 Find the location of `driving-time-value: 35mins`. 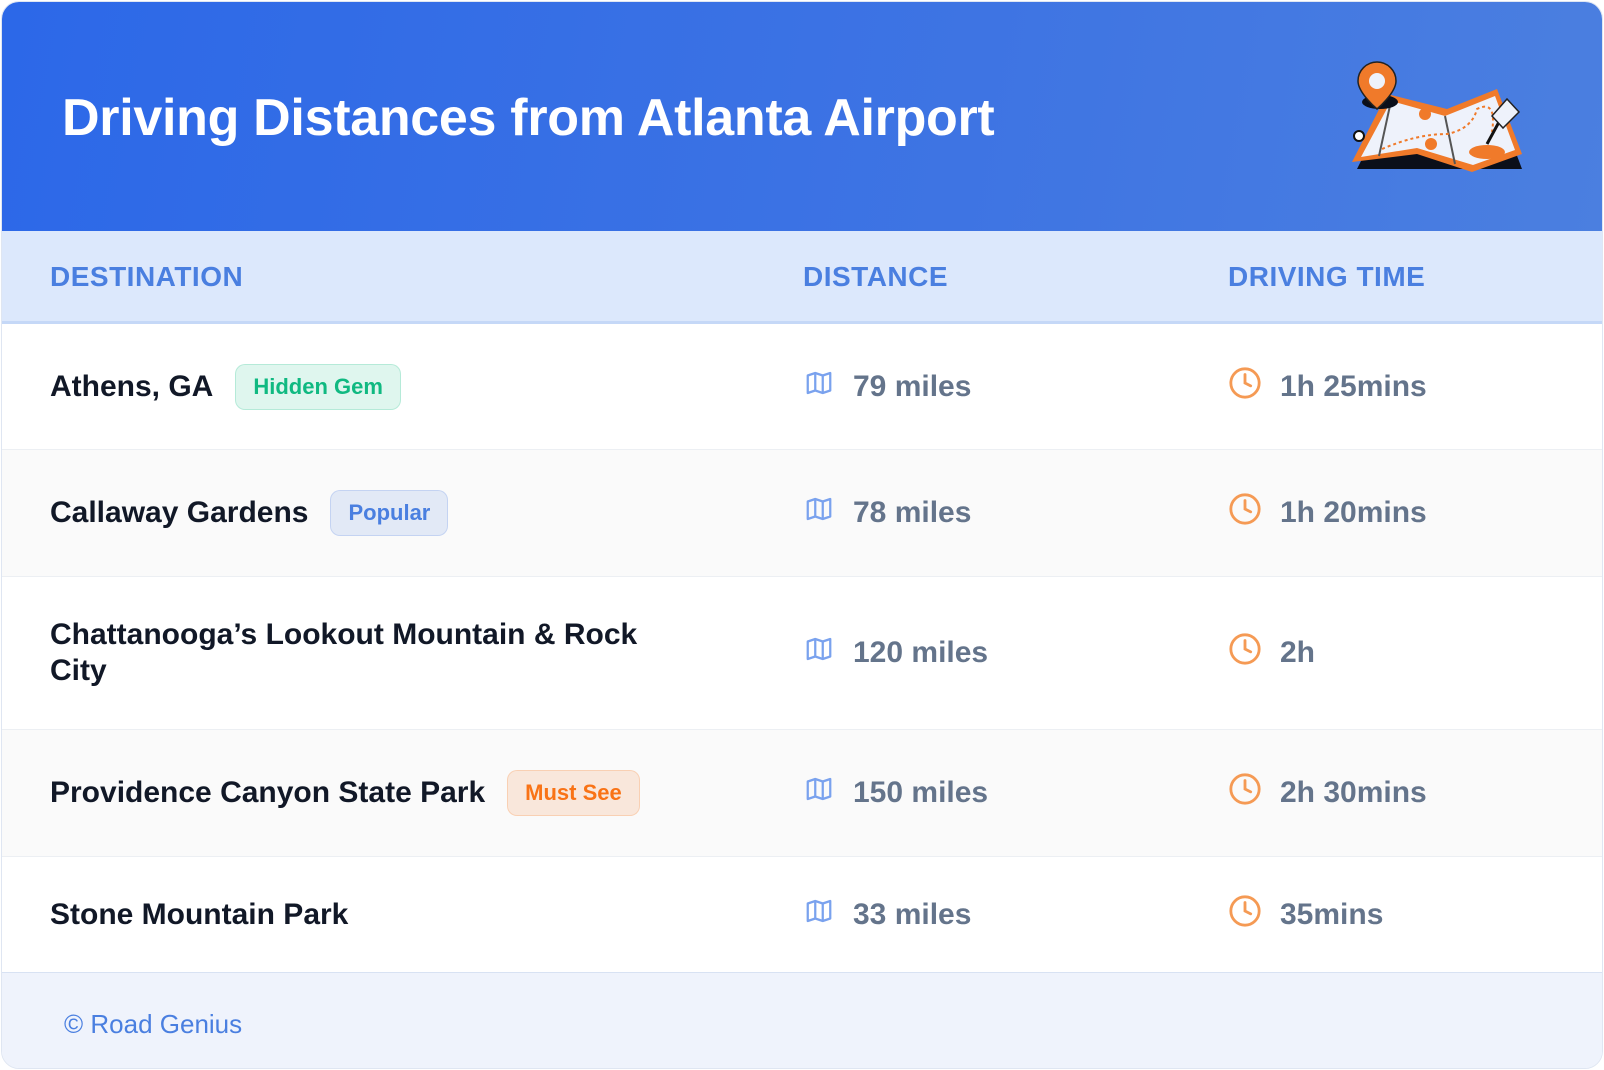

driving-time-value: 35mins is located at coordinates (1332, 914).